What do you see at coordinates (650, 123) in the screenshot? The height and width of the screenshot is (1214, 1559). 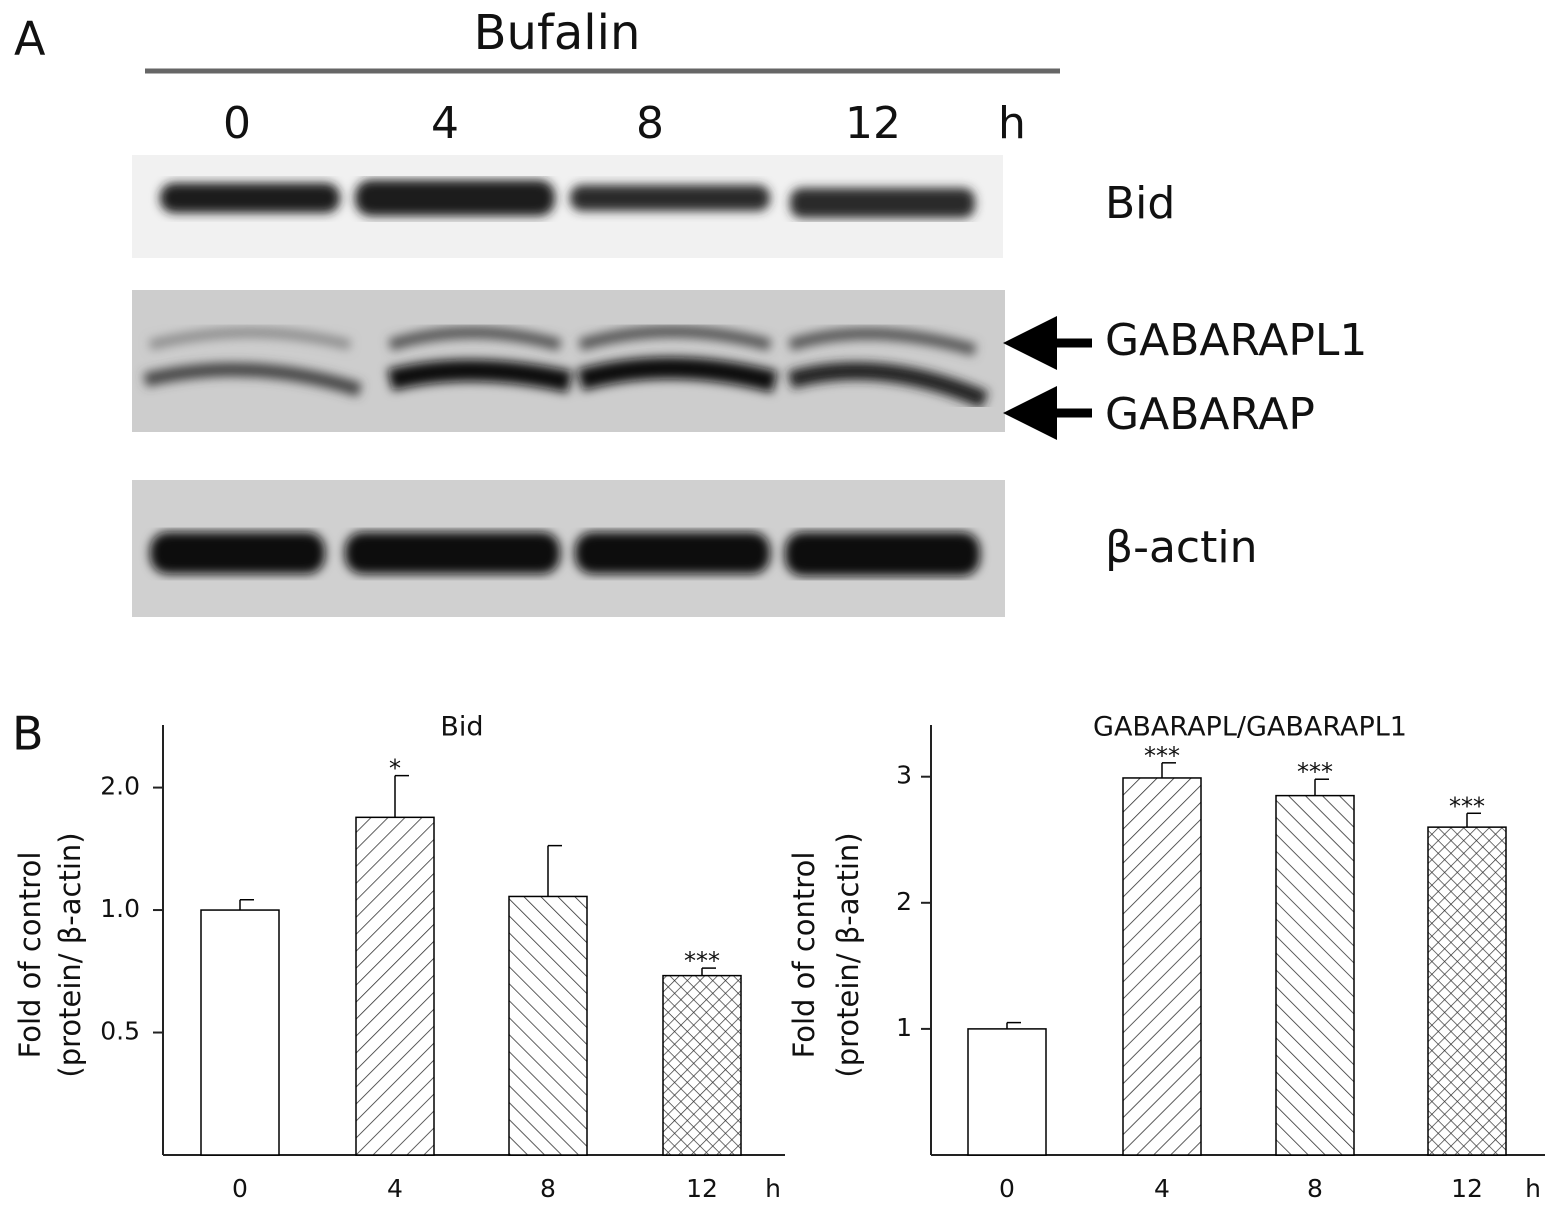 I see `lane-label: 8` at bounding box center [650, 123].